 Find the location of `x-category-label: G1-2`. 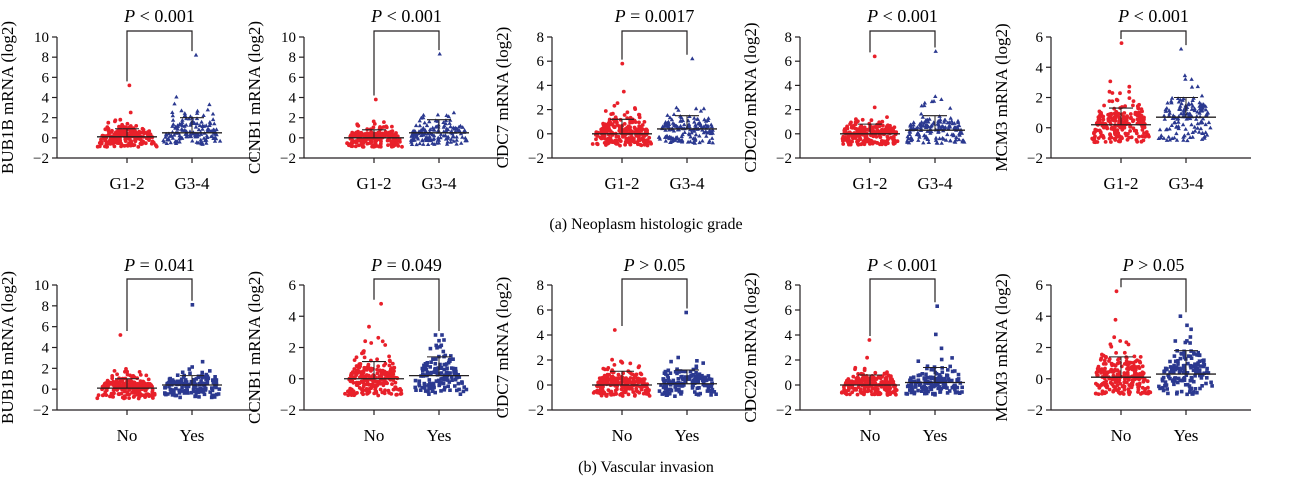

x-category-label: G1-2 is located at coordinates (127, 183).